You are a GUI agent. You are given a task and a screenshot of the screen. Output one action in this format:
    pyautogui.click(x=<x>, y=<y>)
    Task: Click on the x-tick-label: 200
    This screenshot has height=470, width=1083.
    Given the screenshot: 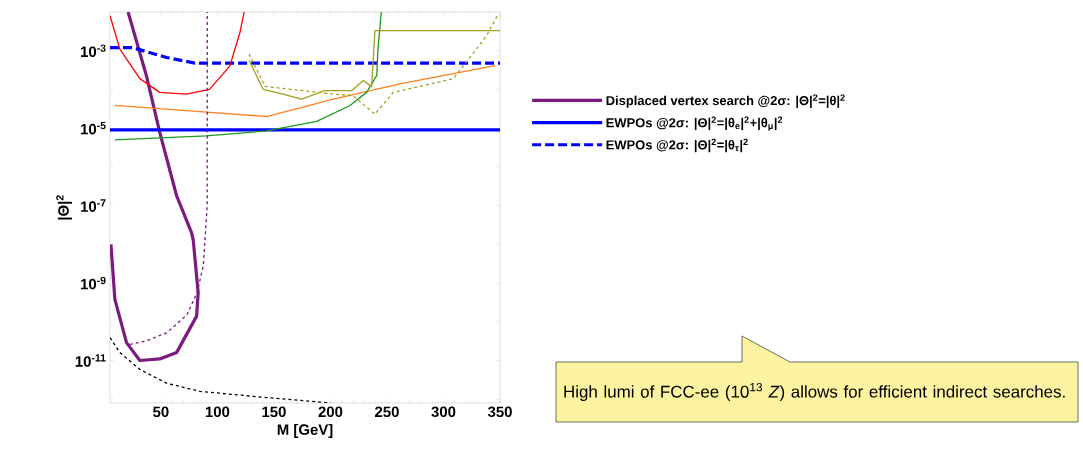 What is the action you would take?
    pyautogui.click(x=330, y=412)
    